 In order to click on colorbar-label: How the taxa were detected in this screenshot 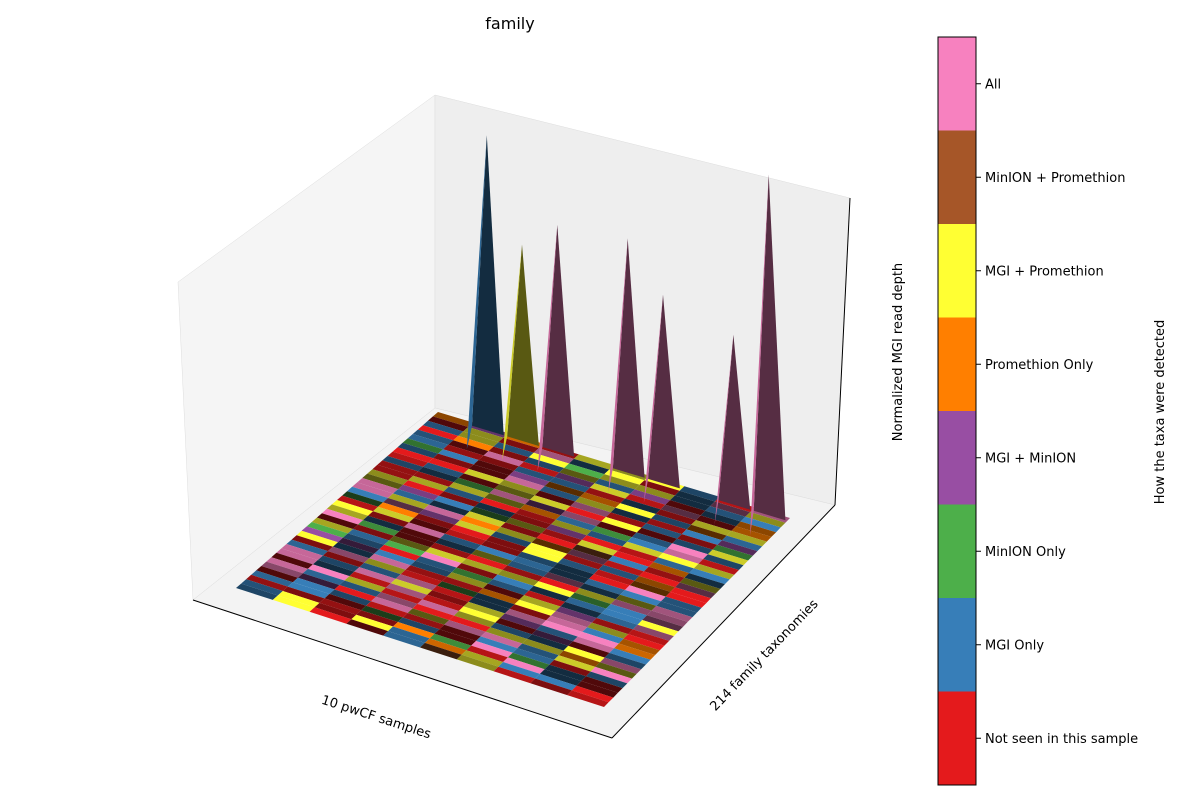, I will do `click(1160, 412)`.